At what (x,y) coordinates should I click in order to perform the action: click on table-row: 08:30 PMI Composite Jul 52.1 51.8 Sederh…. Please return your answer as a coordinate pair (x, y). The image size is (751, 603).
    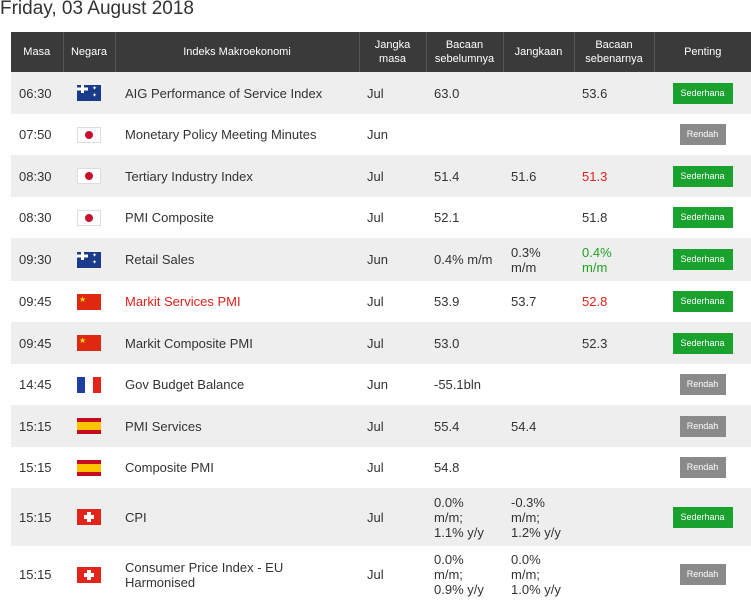
    Looking at the image, I should click on (381, 217).